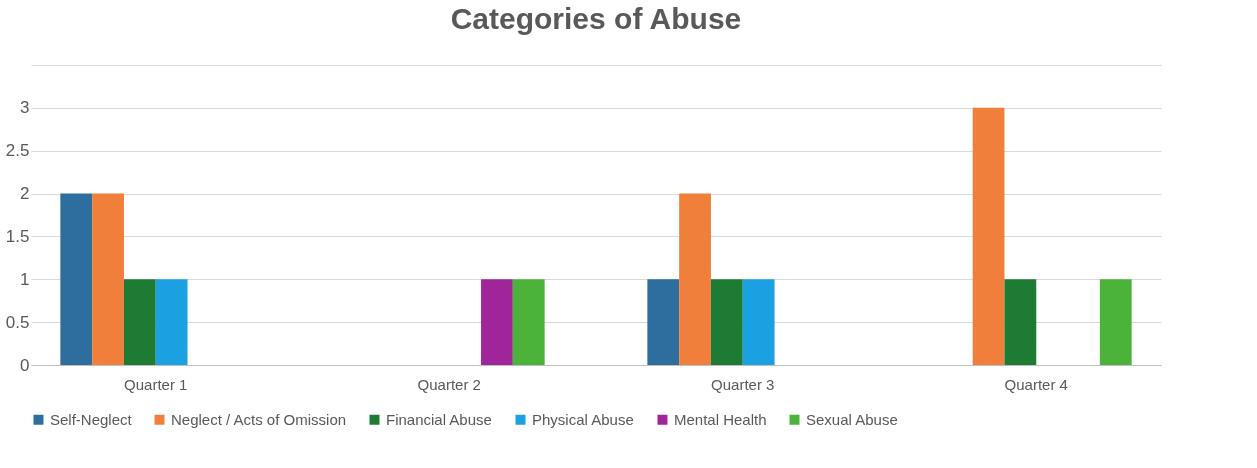 This screenshot has height=468, width=1257. What do you see at coordinates (1036, 384) in the screenshot?
I see `x-tick-label: Quarter 4` at bounding box center [1036, 384].